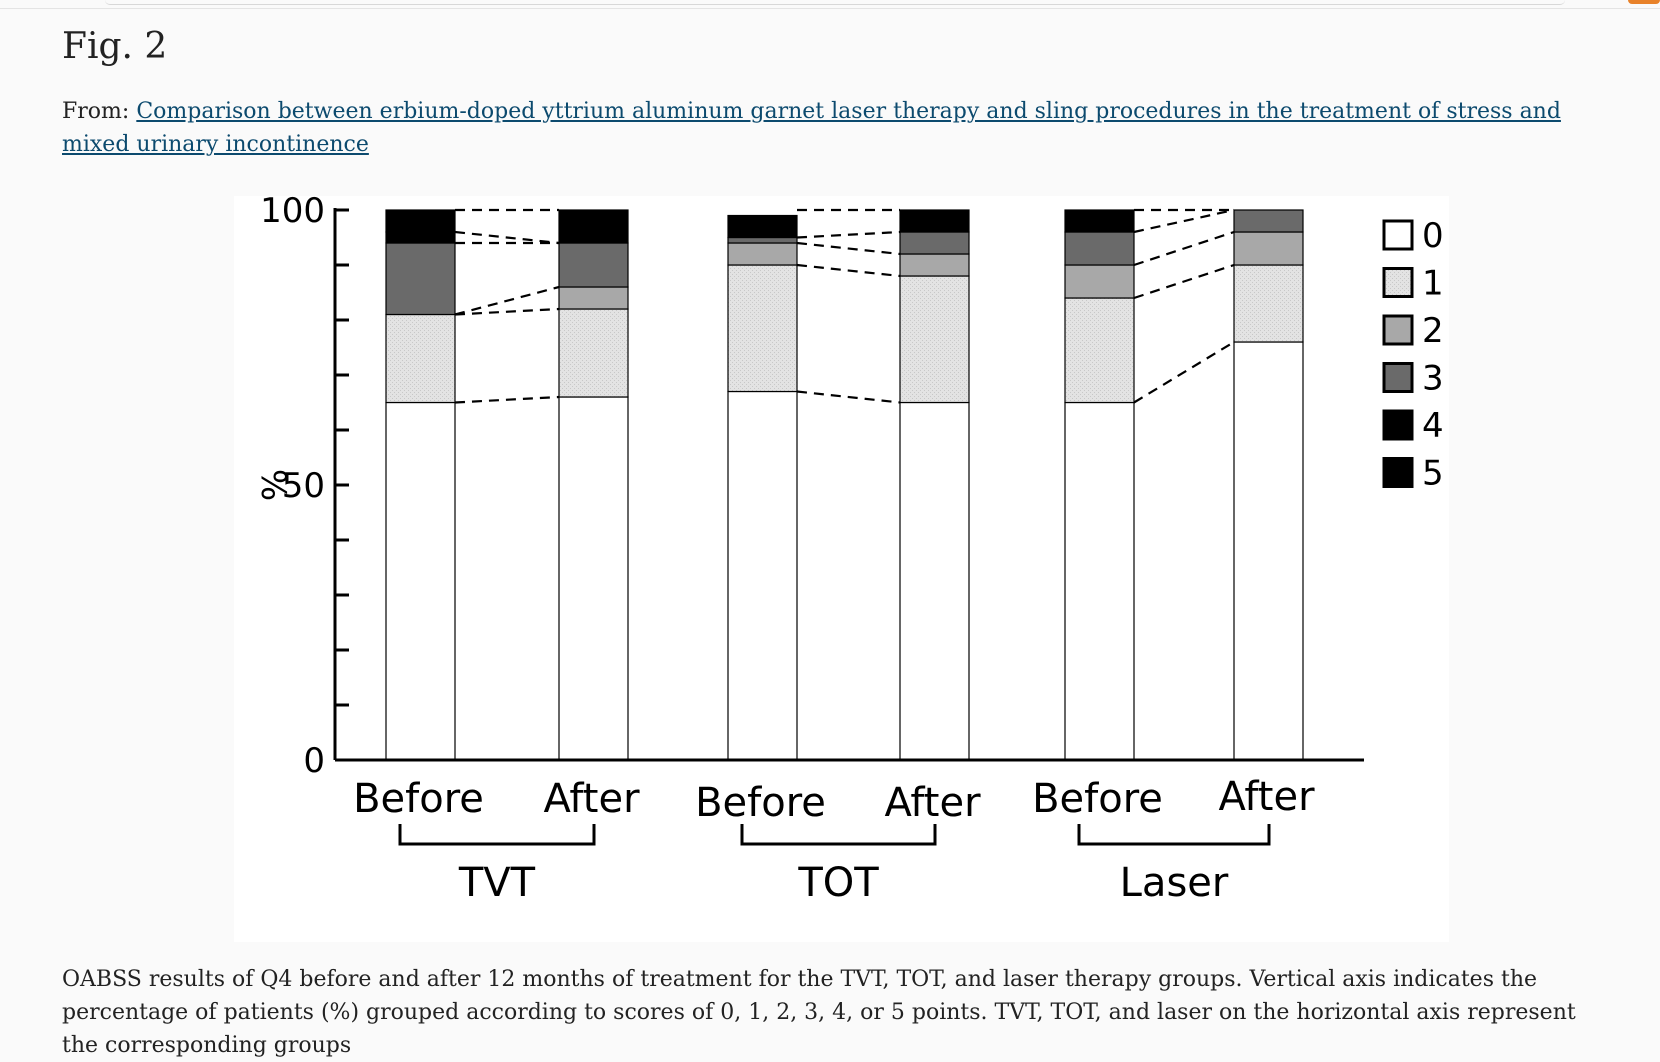 Image resolution: width=1660 pixels, height=1062 pixels. I want to click on connector-lines, so click(844, 306).